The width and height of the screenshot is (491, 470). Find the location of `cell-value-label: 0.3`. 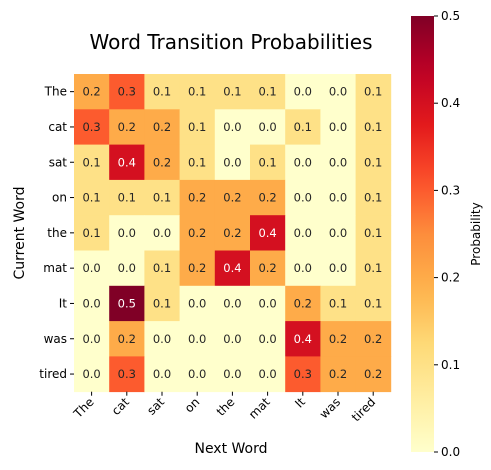

cell-value-label: 0.3 is located at coordinates (91, 127).